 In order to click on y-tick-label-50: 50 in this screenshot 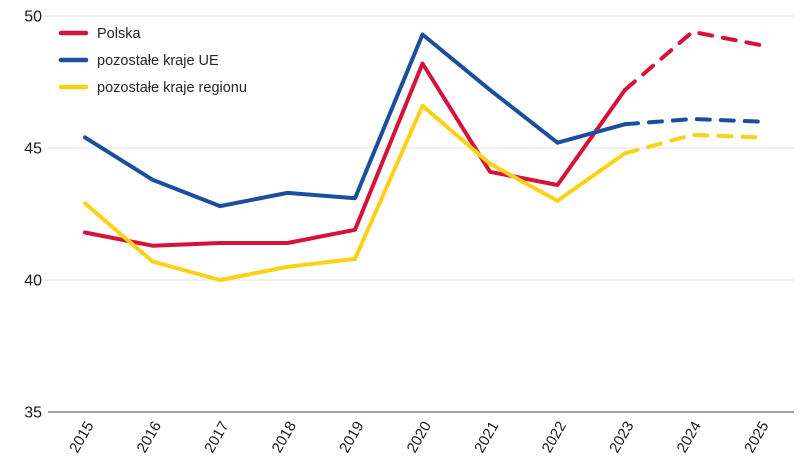, I will do `click(33, 17)`.